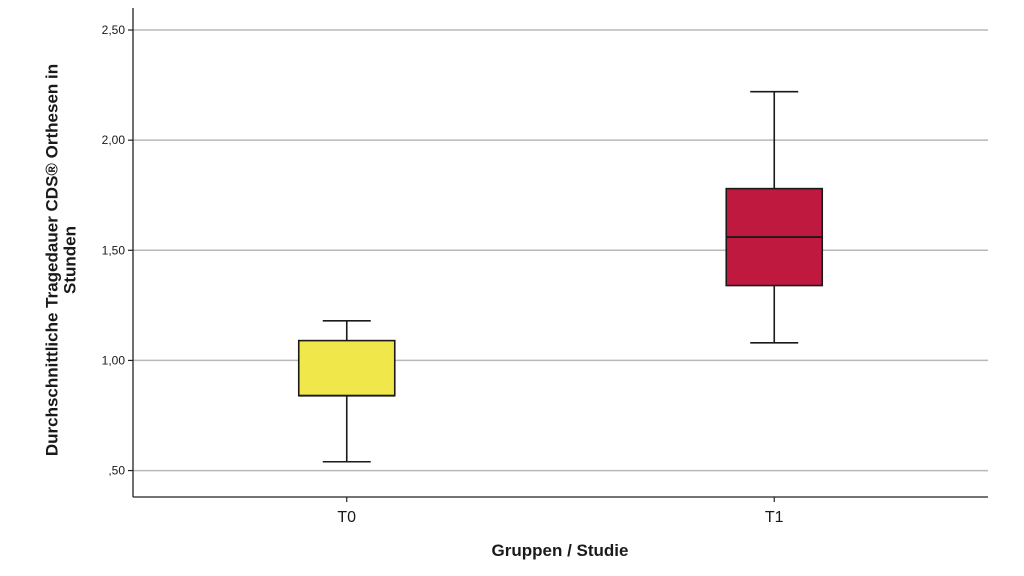 The height and width of the screenshot is (576, 1024). Describe the element at coordinates (114, 140) in the screenshot. I see `y-tick-label: 2,00` at that location.